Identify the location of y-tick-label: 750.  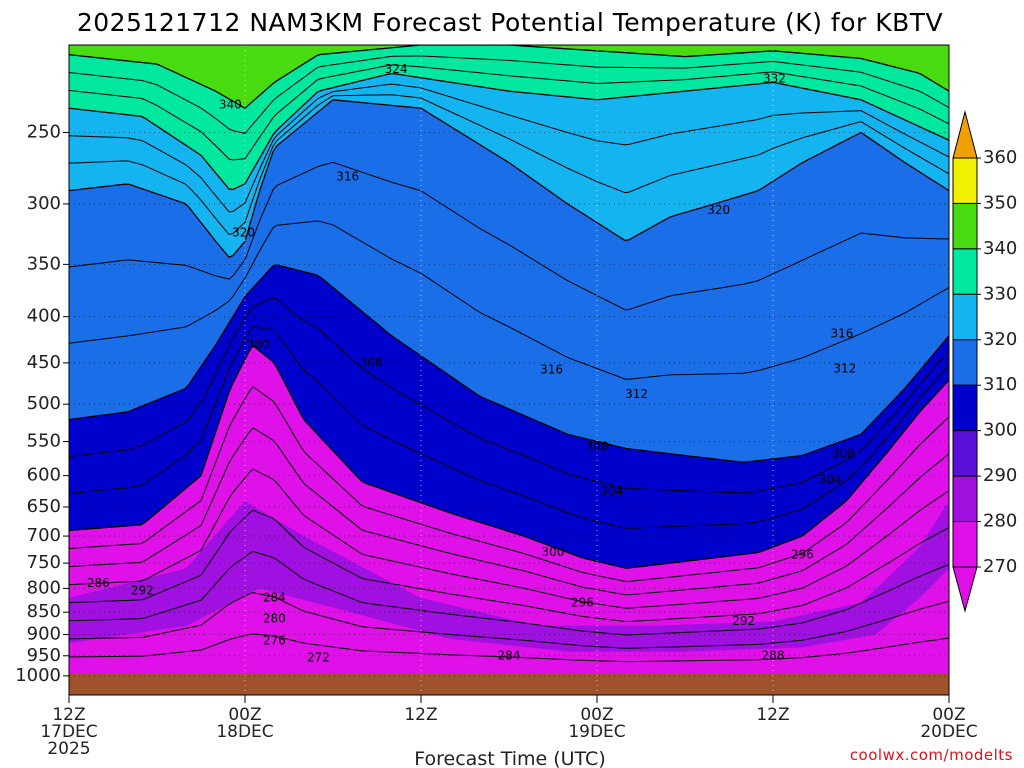
(44, 562).